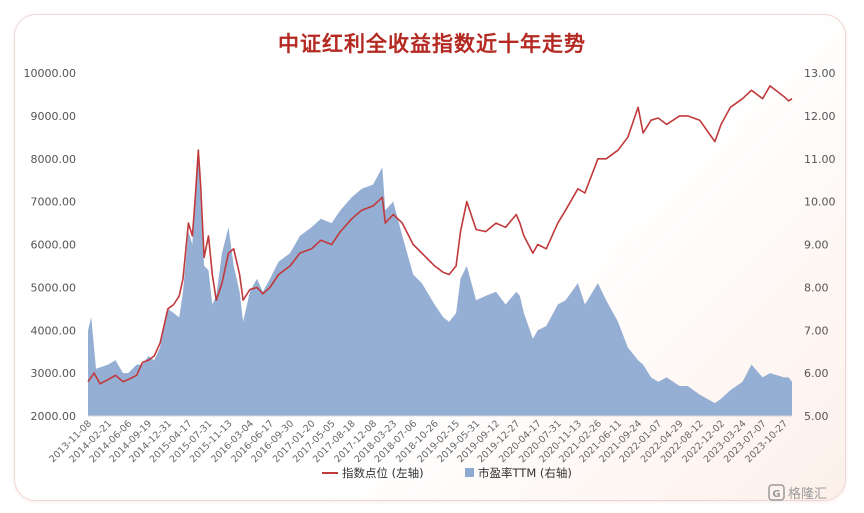  What do you see at coordinates (54, 416) in the screenshot?
I see `left-tick-label: 2000.00` at bounding box center [54, 416].